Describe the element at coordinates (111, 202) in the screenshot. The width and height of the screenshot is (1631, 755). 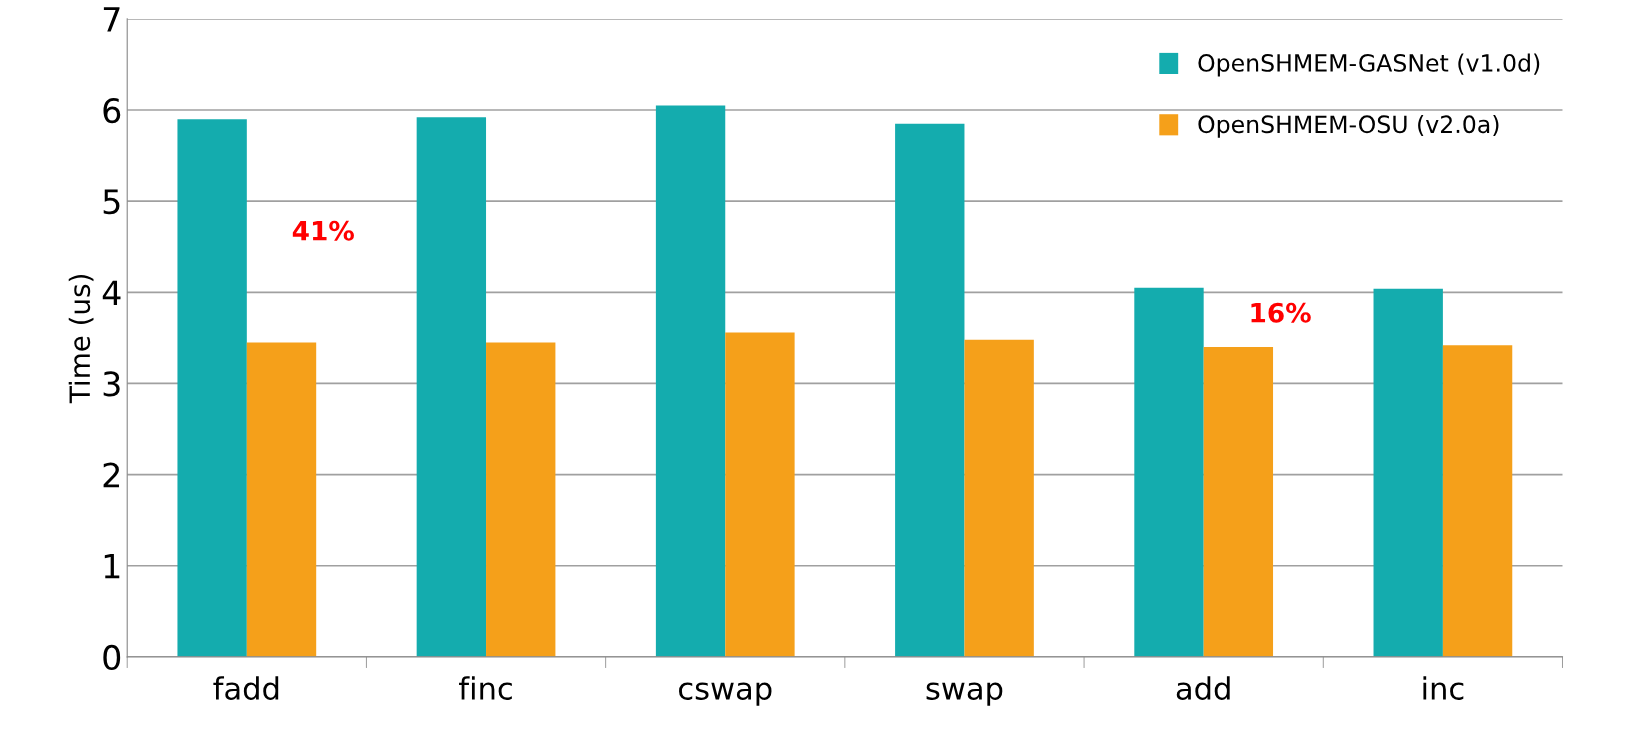
I see `y-tick-label: 5` at that location.